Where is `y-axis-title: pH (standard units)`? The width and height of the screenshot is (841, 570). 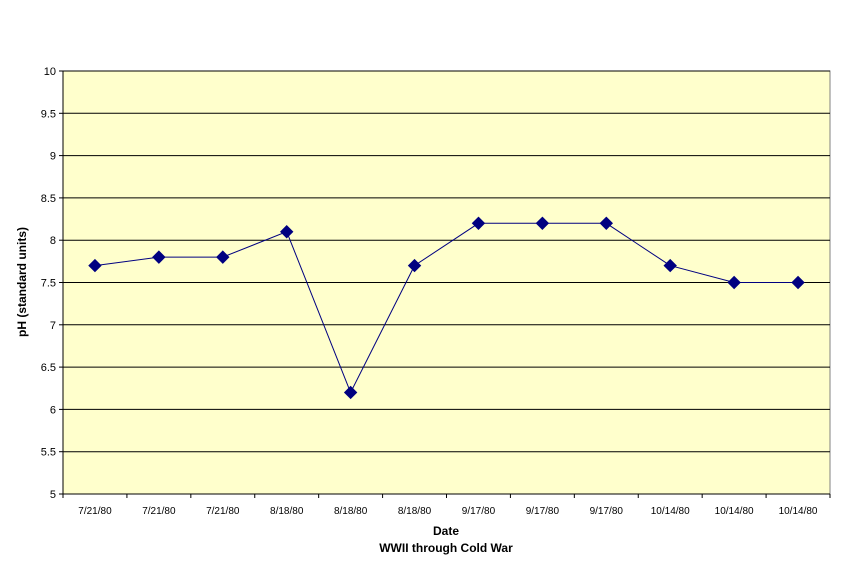
y-axis-title: pH (standard units) is located at coordinates (22, 282).